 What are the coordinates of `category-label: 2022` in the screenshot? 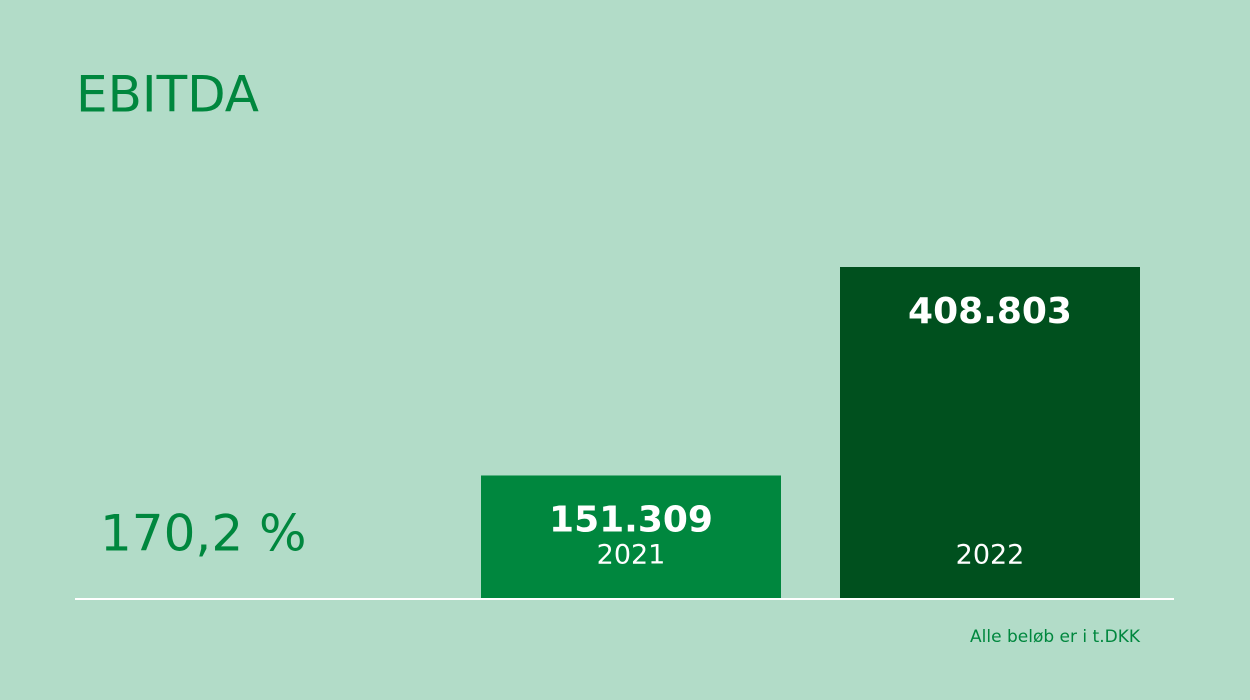 It's located at (990, 555).